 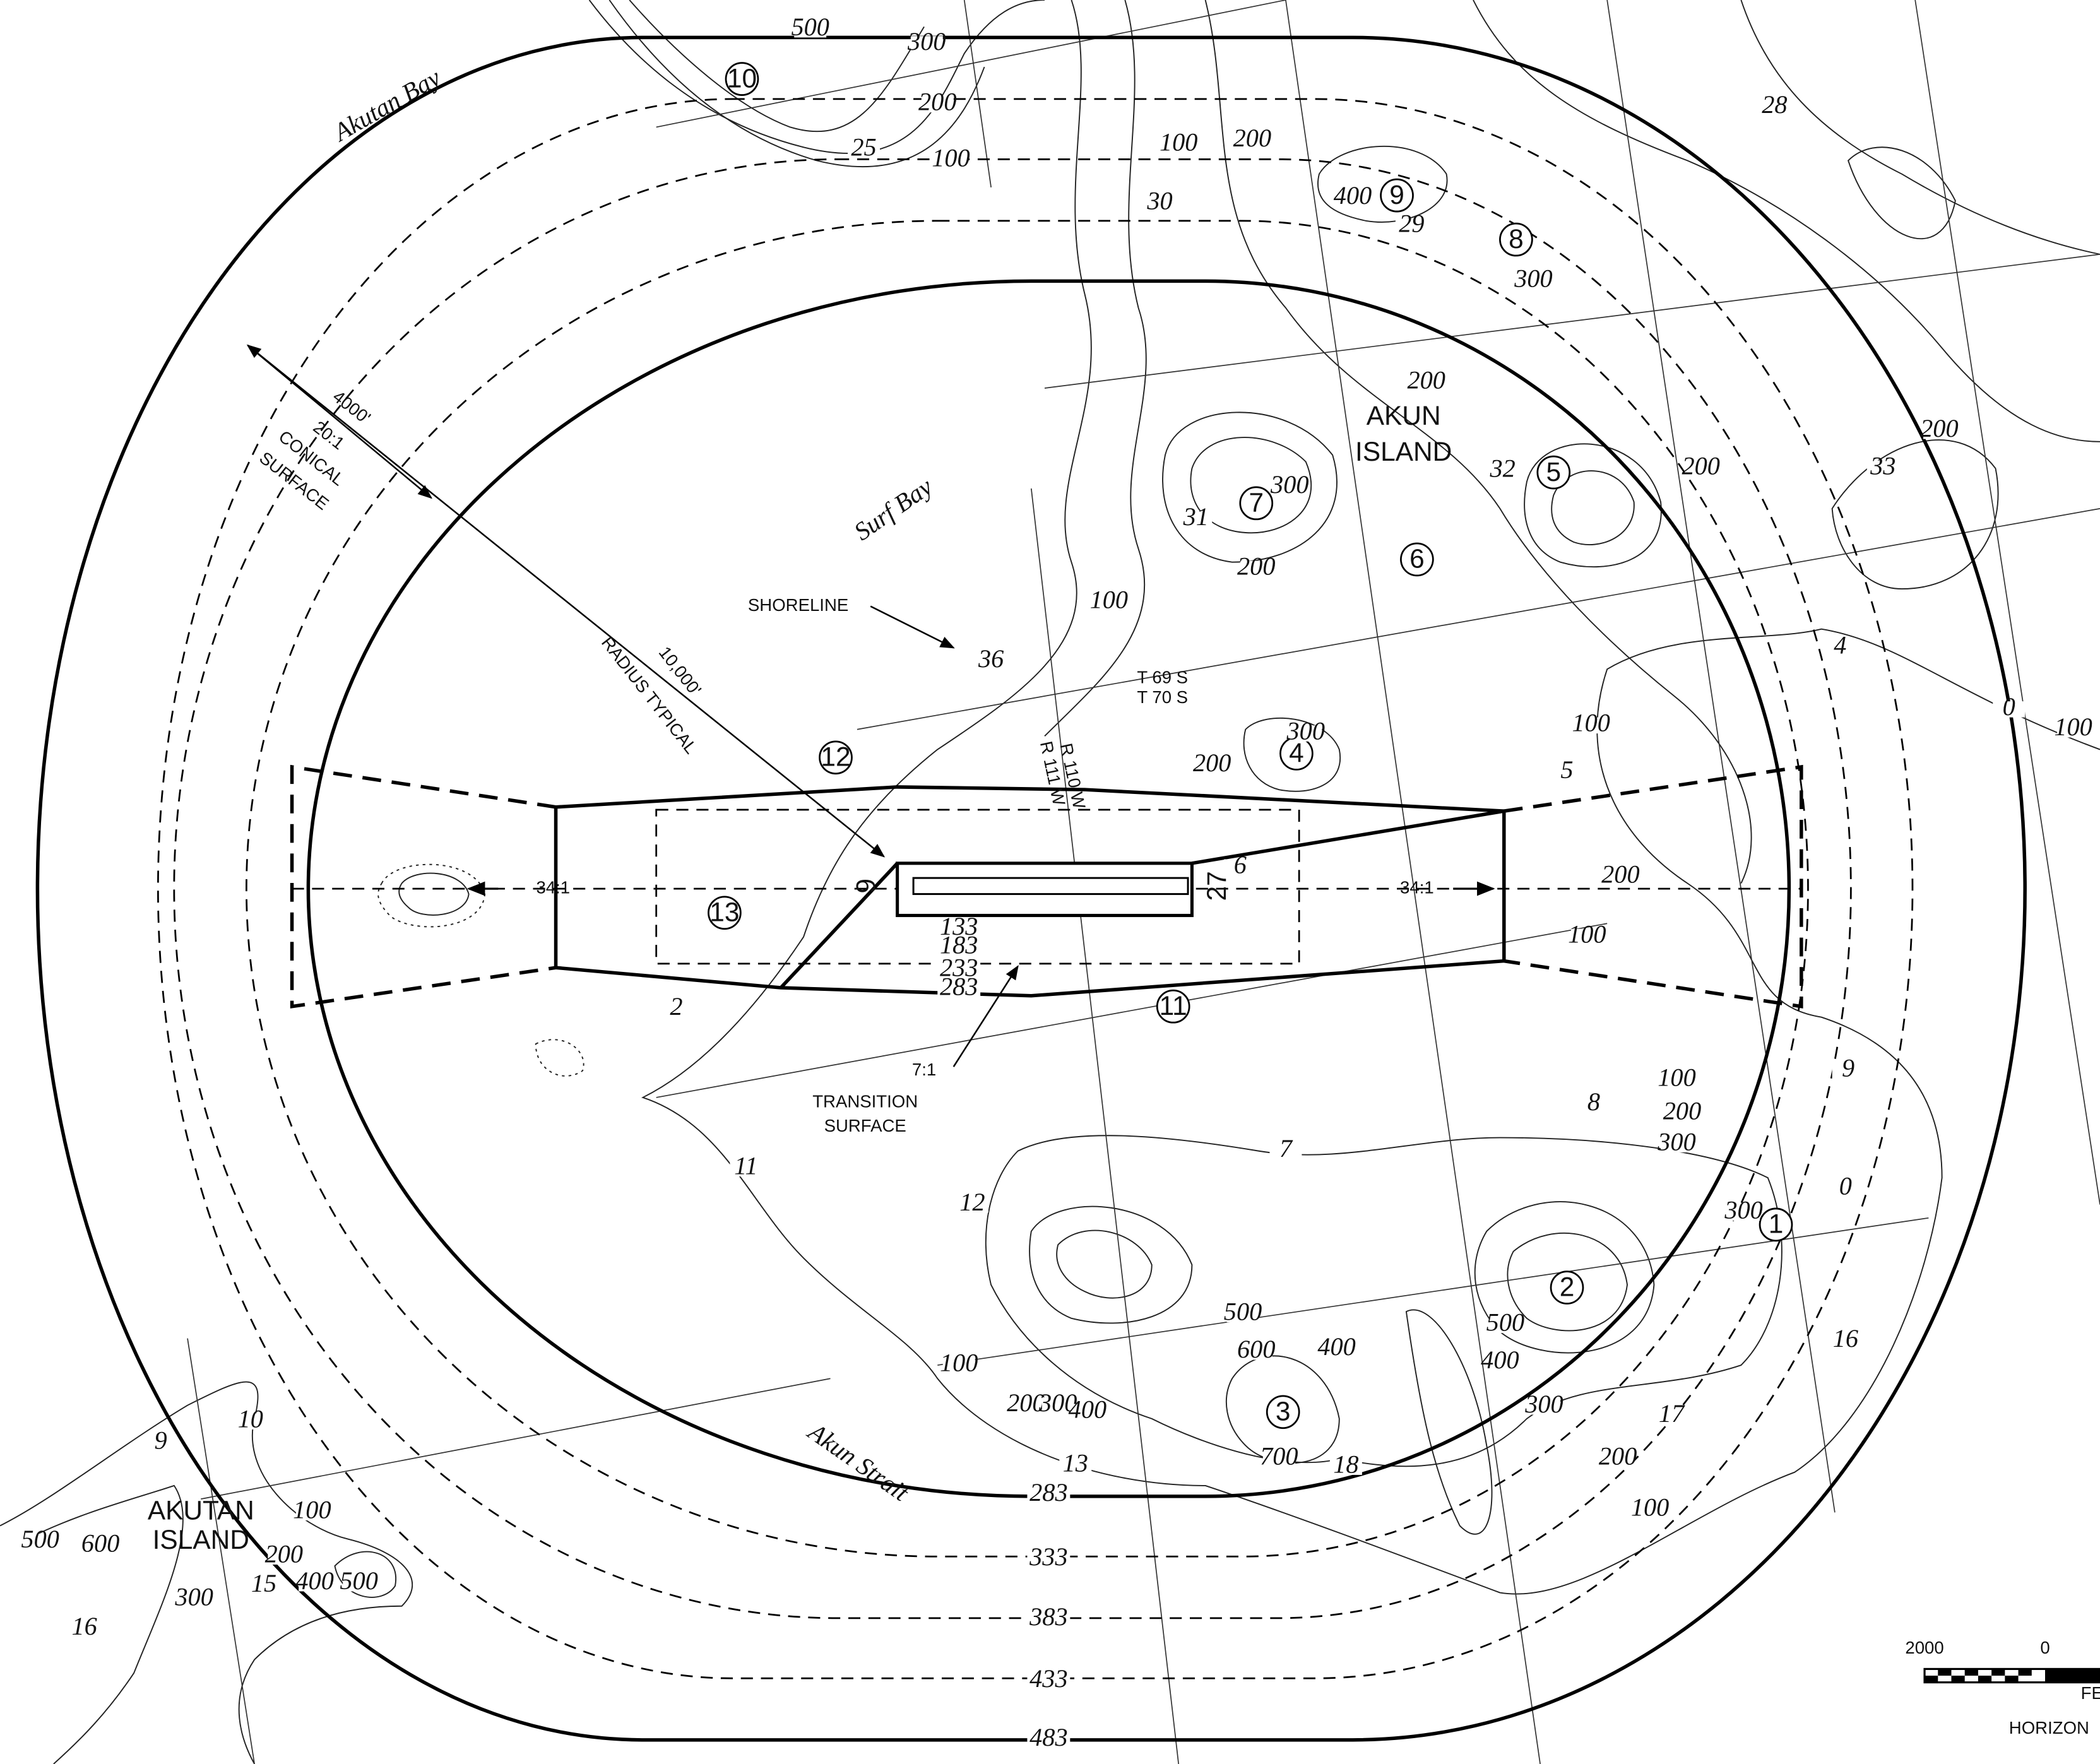 What do you see at coordinates (865, 1101) in the screenshot?
I see `annotation: TRANSITION` at bounding box center [865, 1101].